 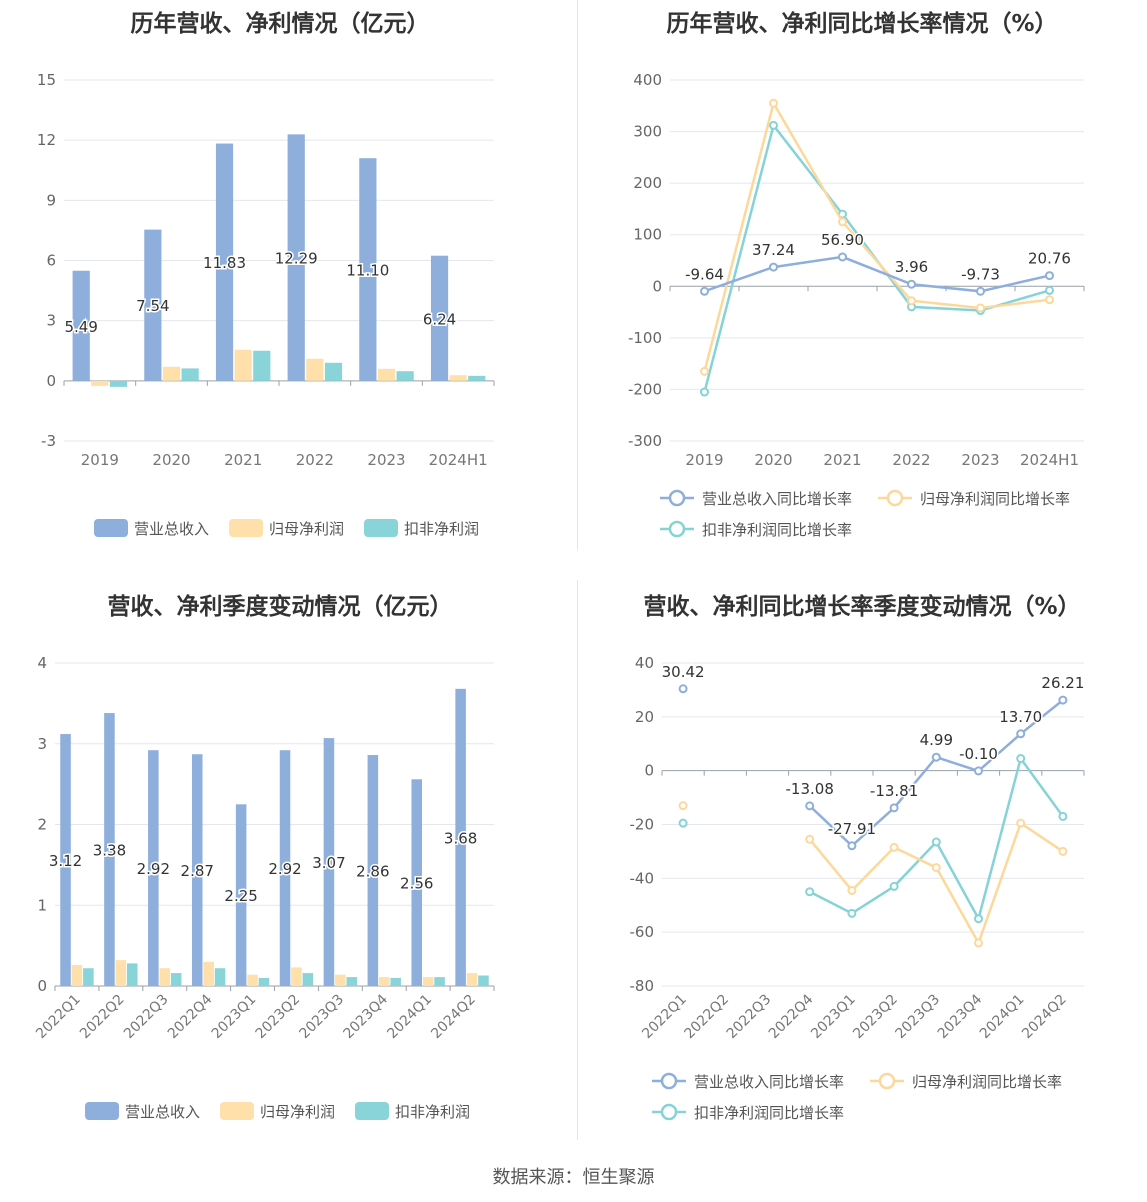 What do you see at coordinates (773, 250) in the screenshot?
I see `data-label: 37.24` at bounding box center [773, 250].